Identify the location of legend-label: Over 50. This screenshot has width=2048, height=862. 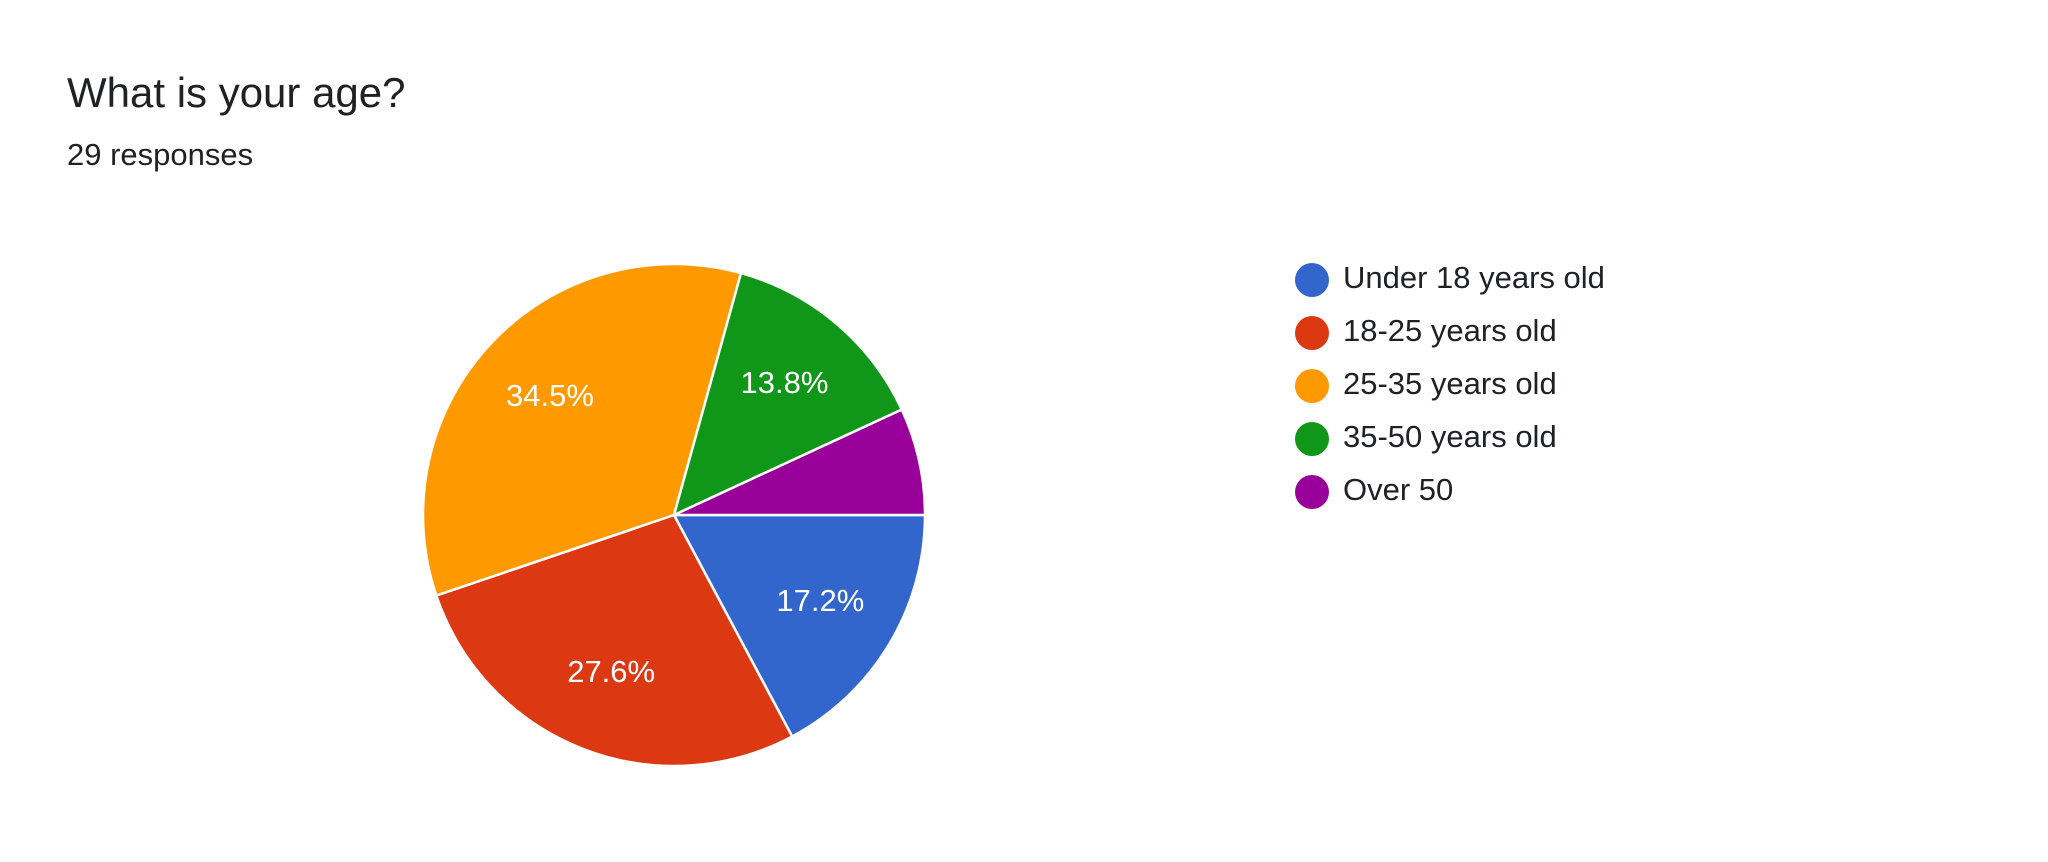
(1398, 489).